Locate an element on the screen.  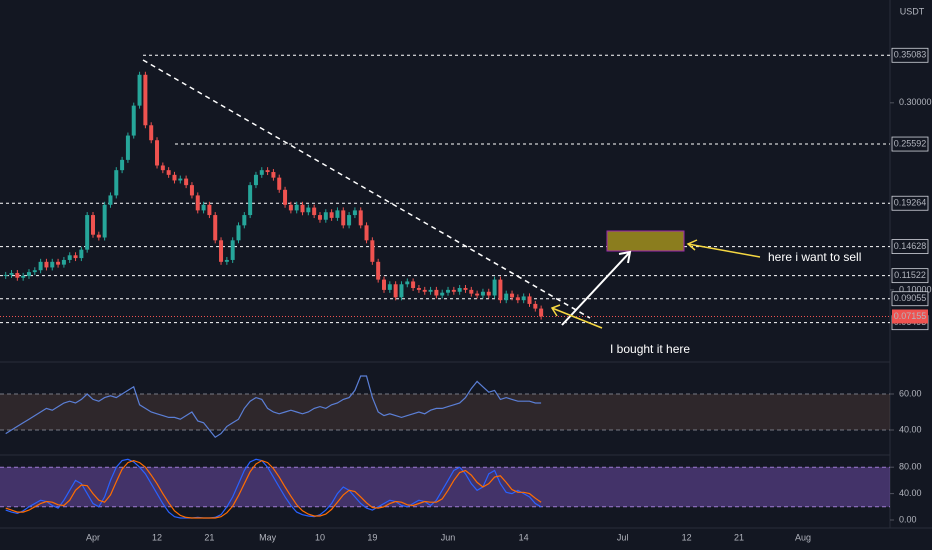
x-tick-label: Aug is located at coordinates (803, 537).